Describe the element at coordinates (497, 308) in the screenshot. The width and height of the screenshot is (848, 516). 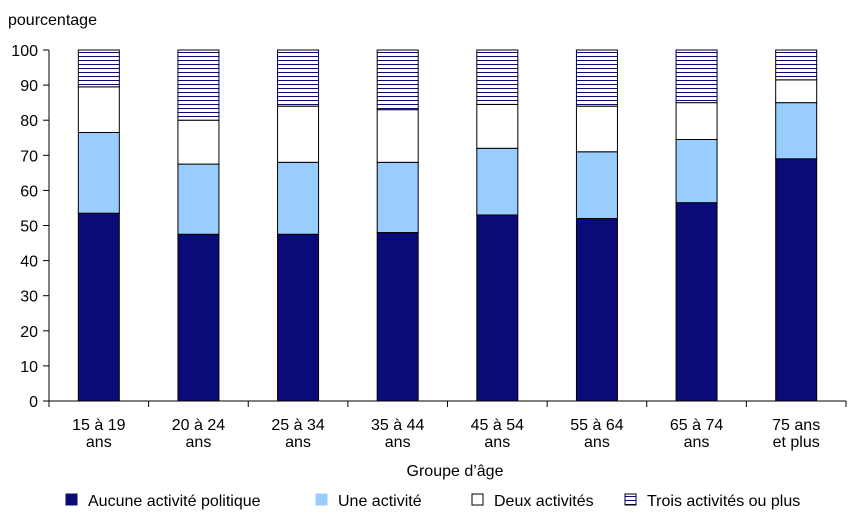
I see `bar-segment-s0-c4` at that location.